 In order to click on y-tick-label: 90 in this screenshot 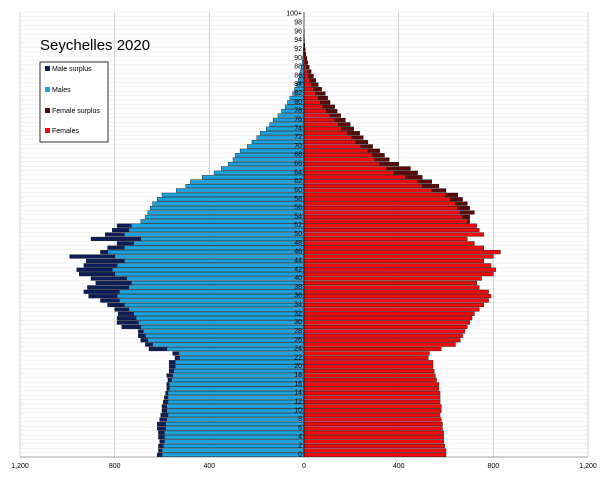, I will do `click(298, 58)`.